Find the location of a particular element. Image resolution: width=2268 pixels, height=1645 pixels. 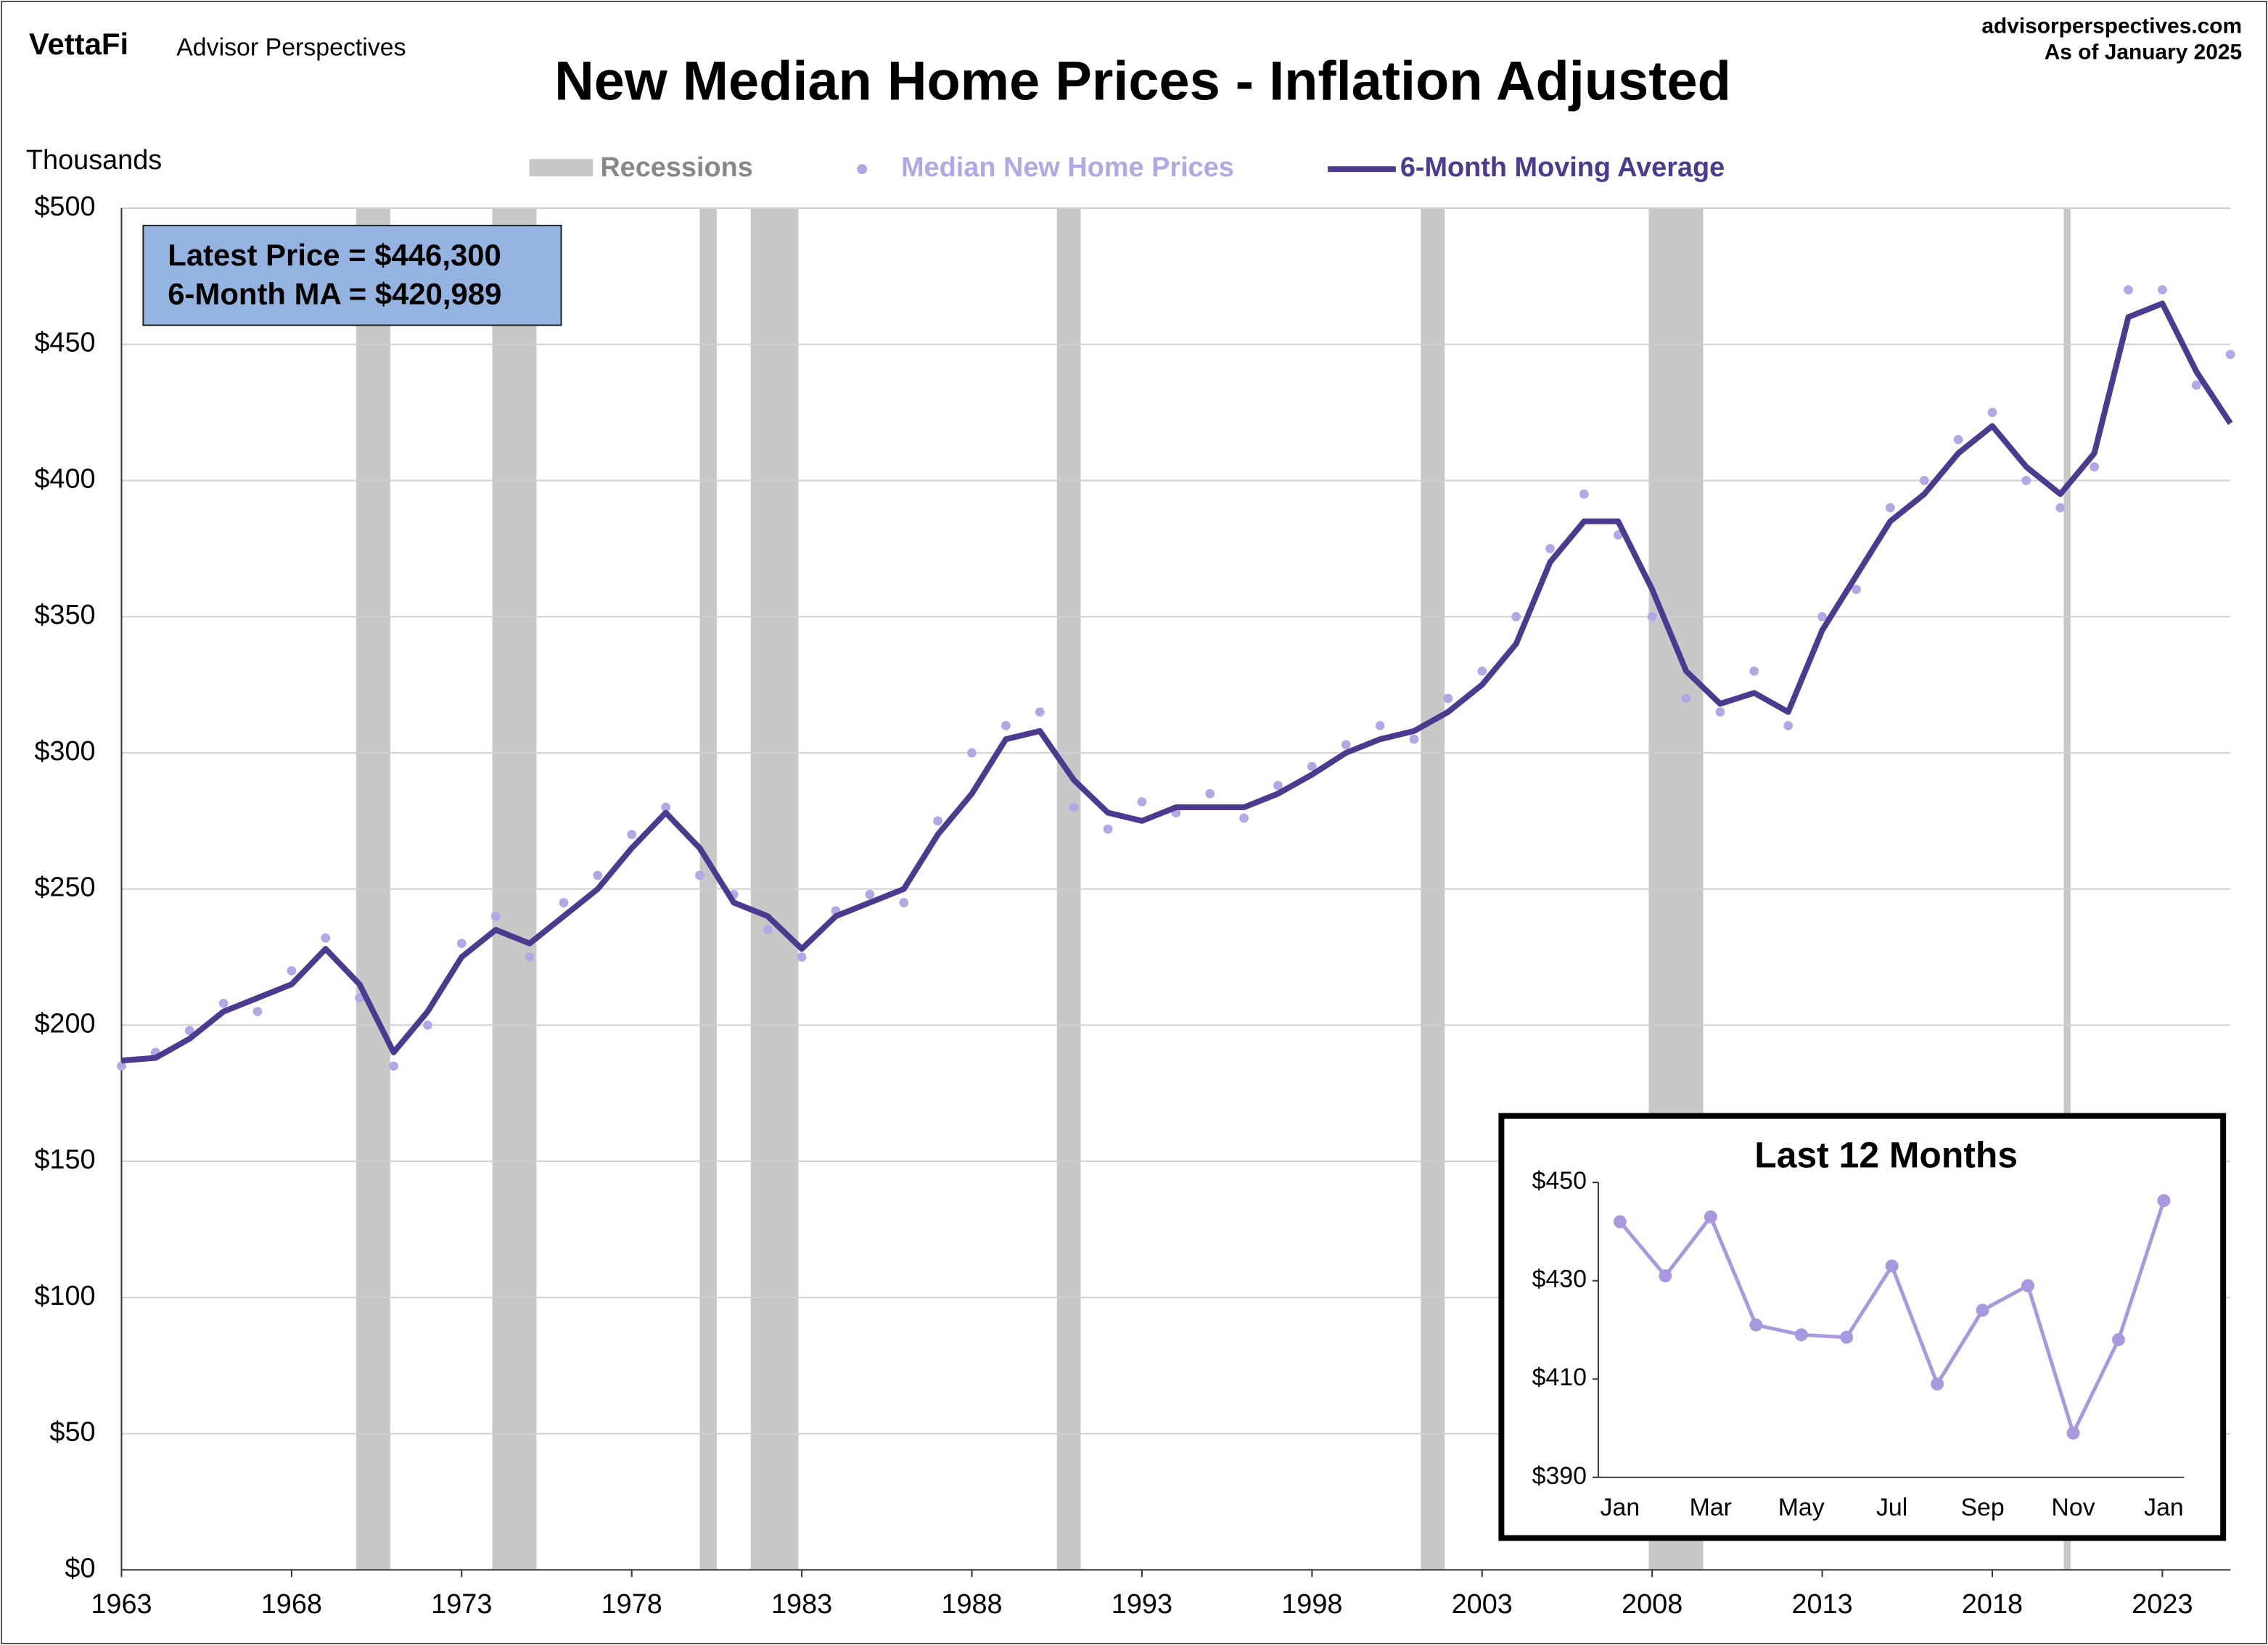

x-tick-label: Jul is located at coordinates (1891, 1508).